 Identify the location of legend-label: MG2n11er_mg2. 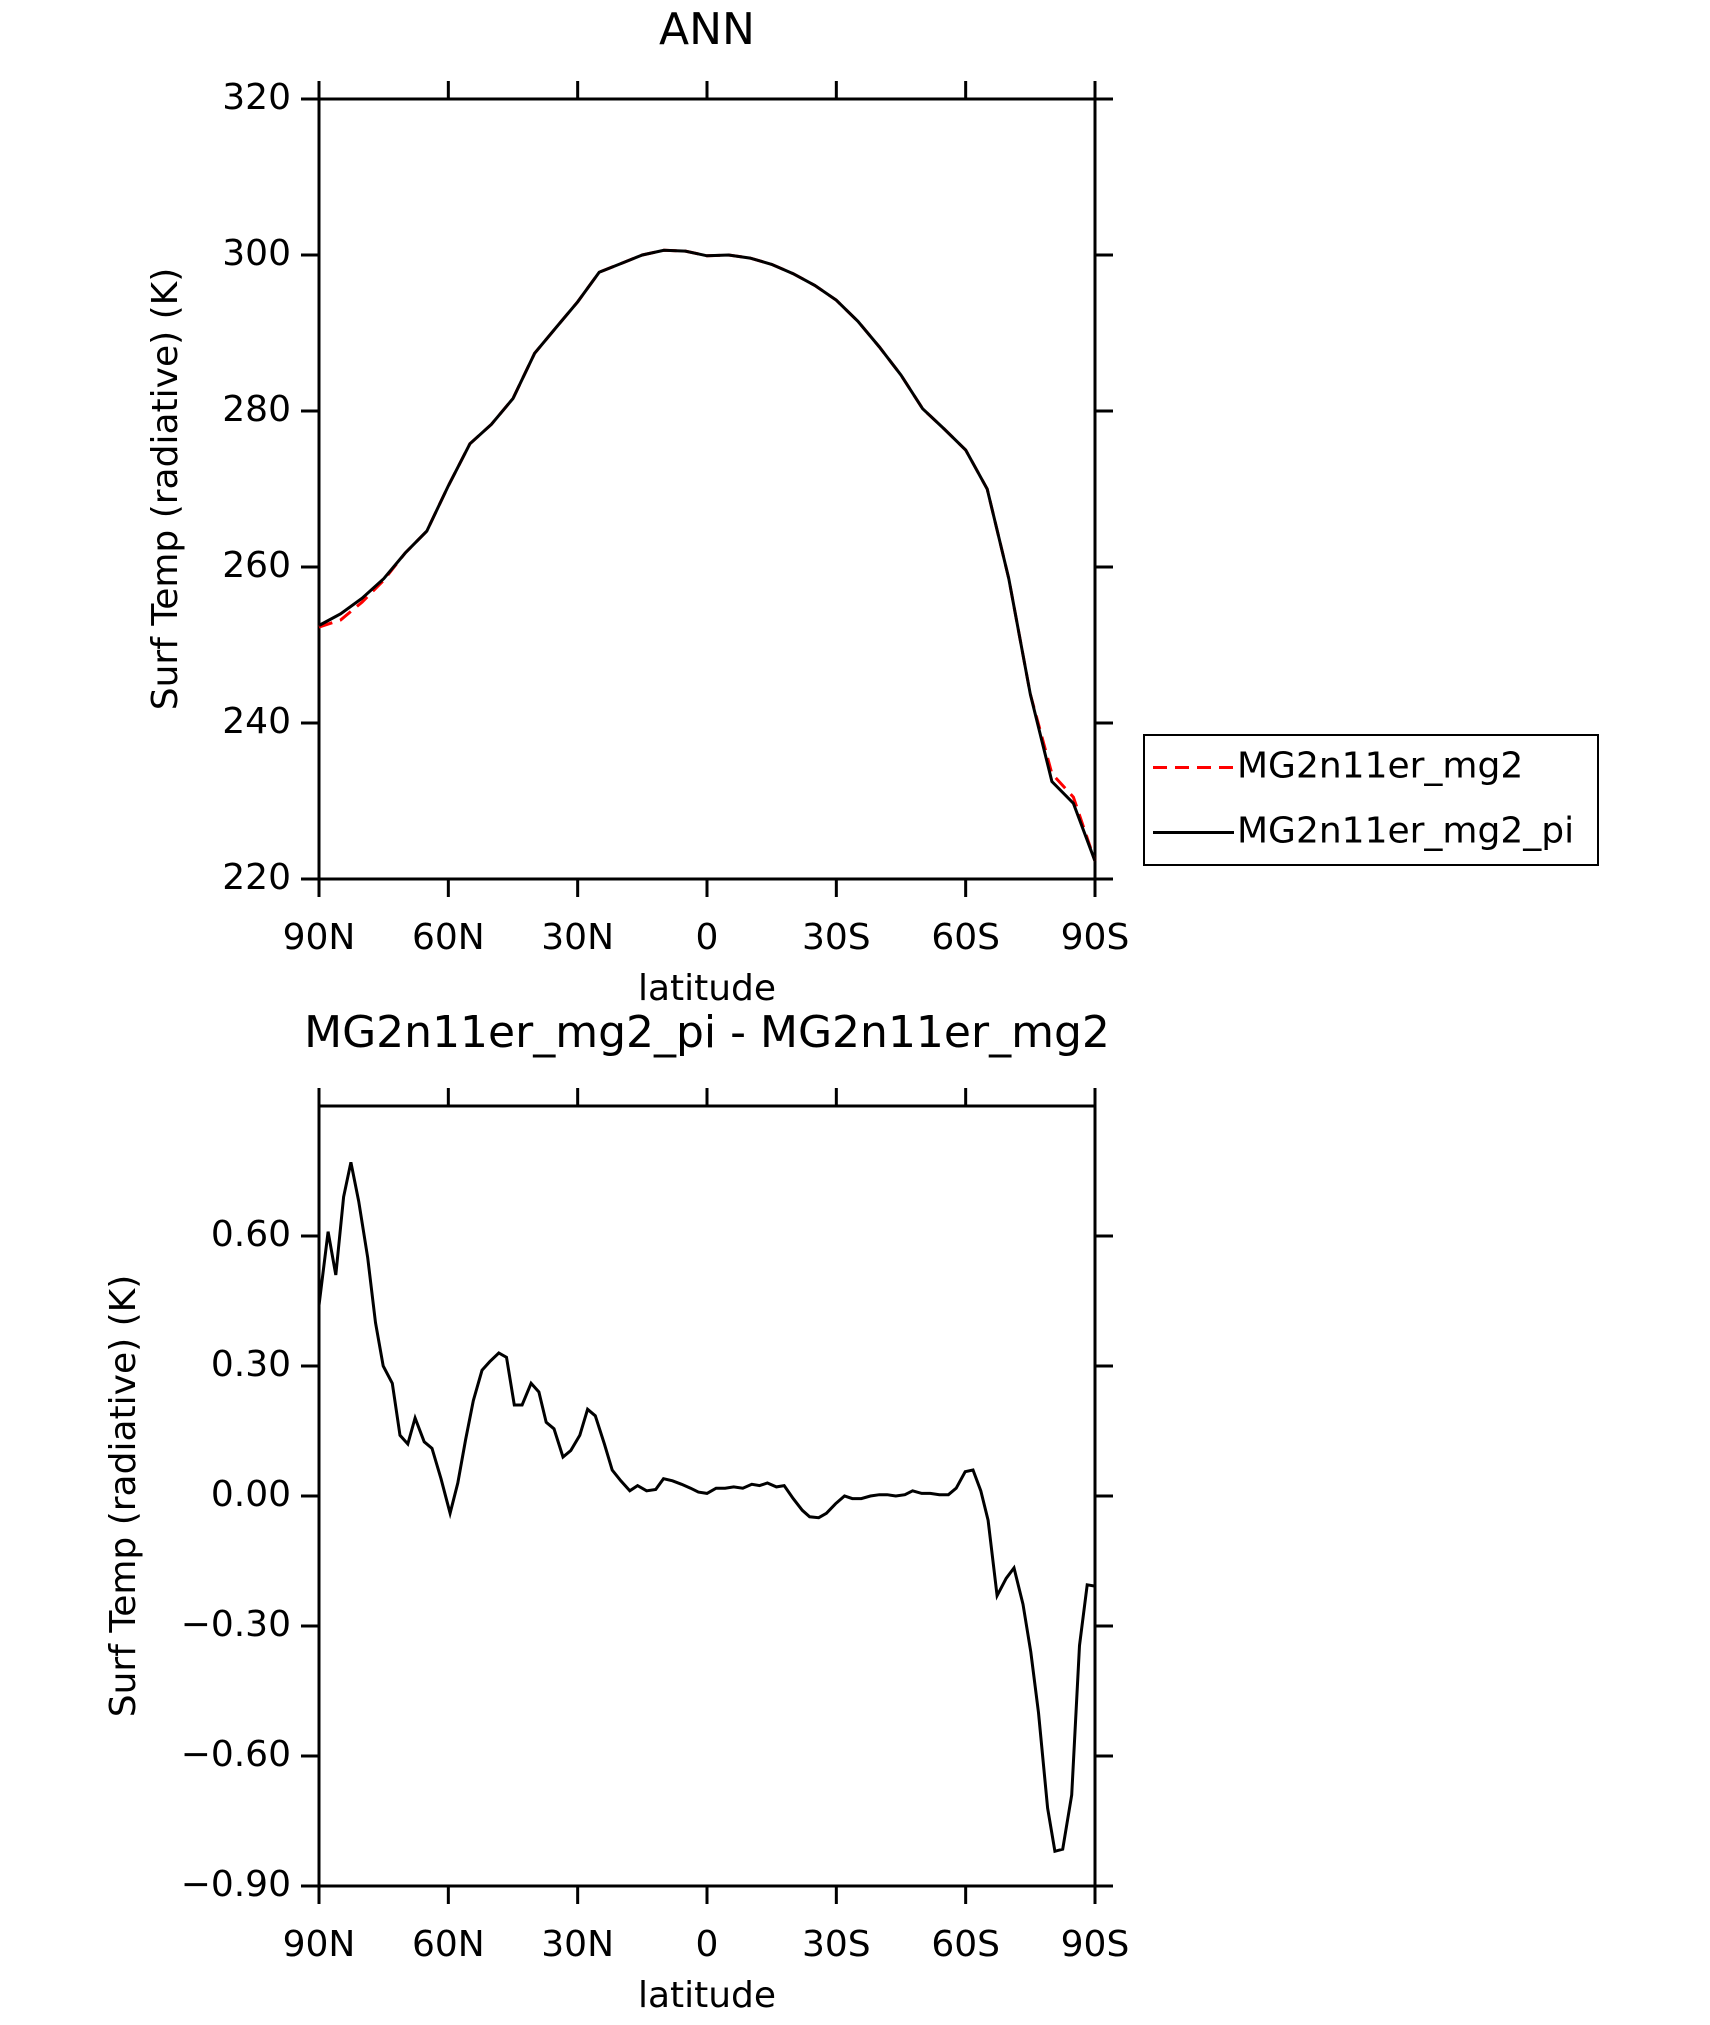
(1380, 766).